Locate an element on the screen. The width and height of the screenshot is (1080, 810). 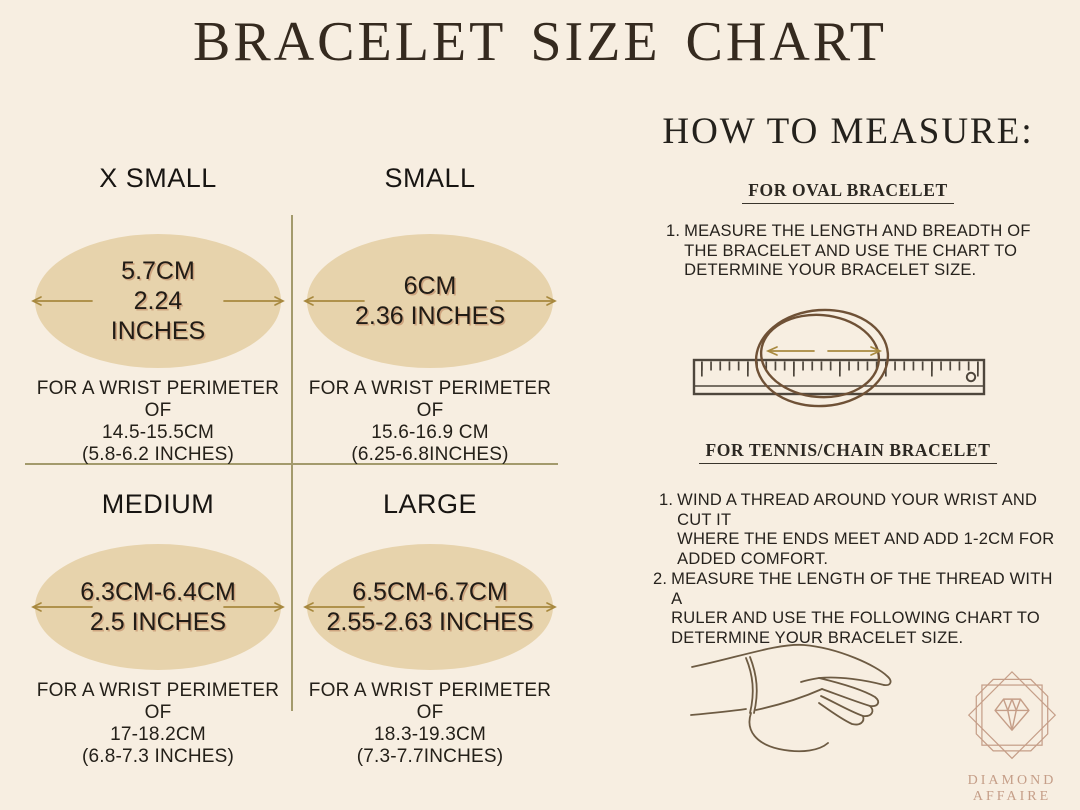
oval-bracelet-heading: FOR OVAL BRACELET is located at coordinates (848, 192).